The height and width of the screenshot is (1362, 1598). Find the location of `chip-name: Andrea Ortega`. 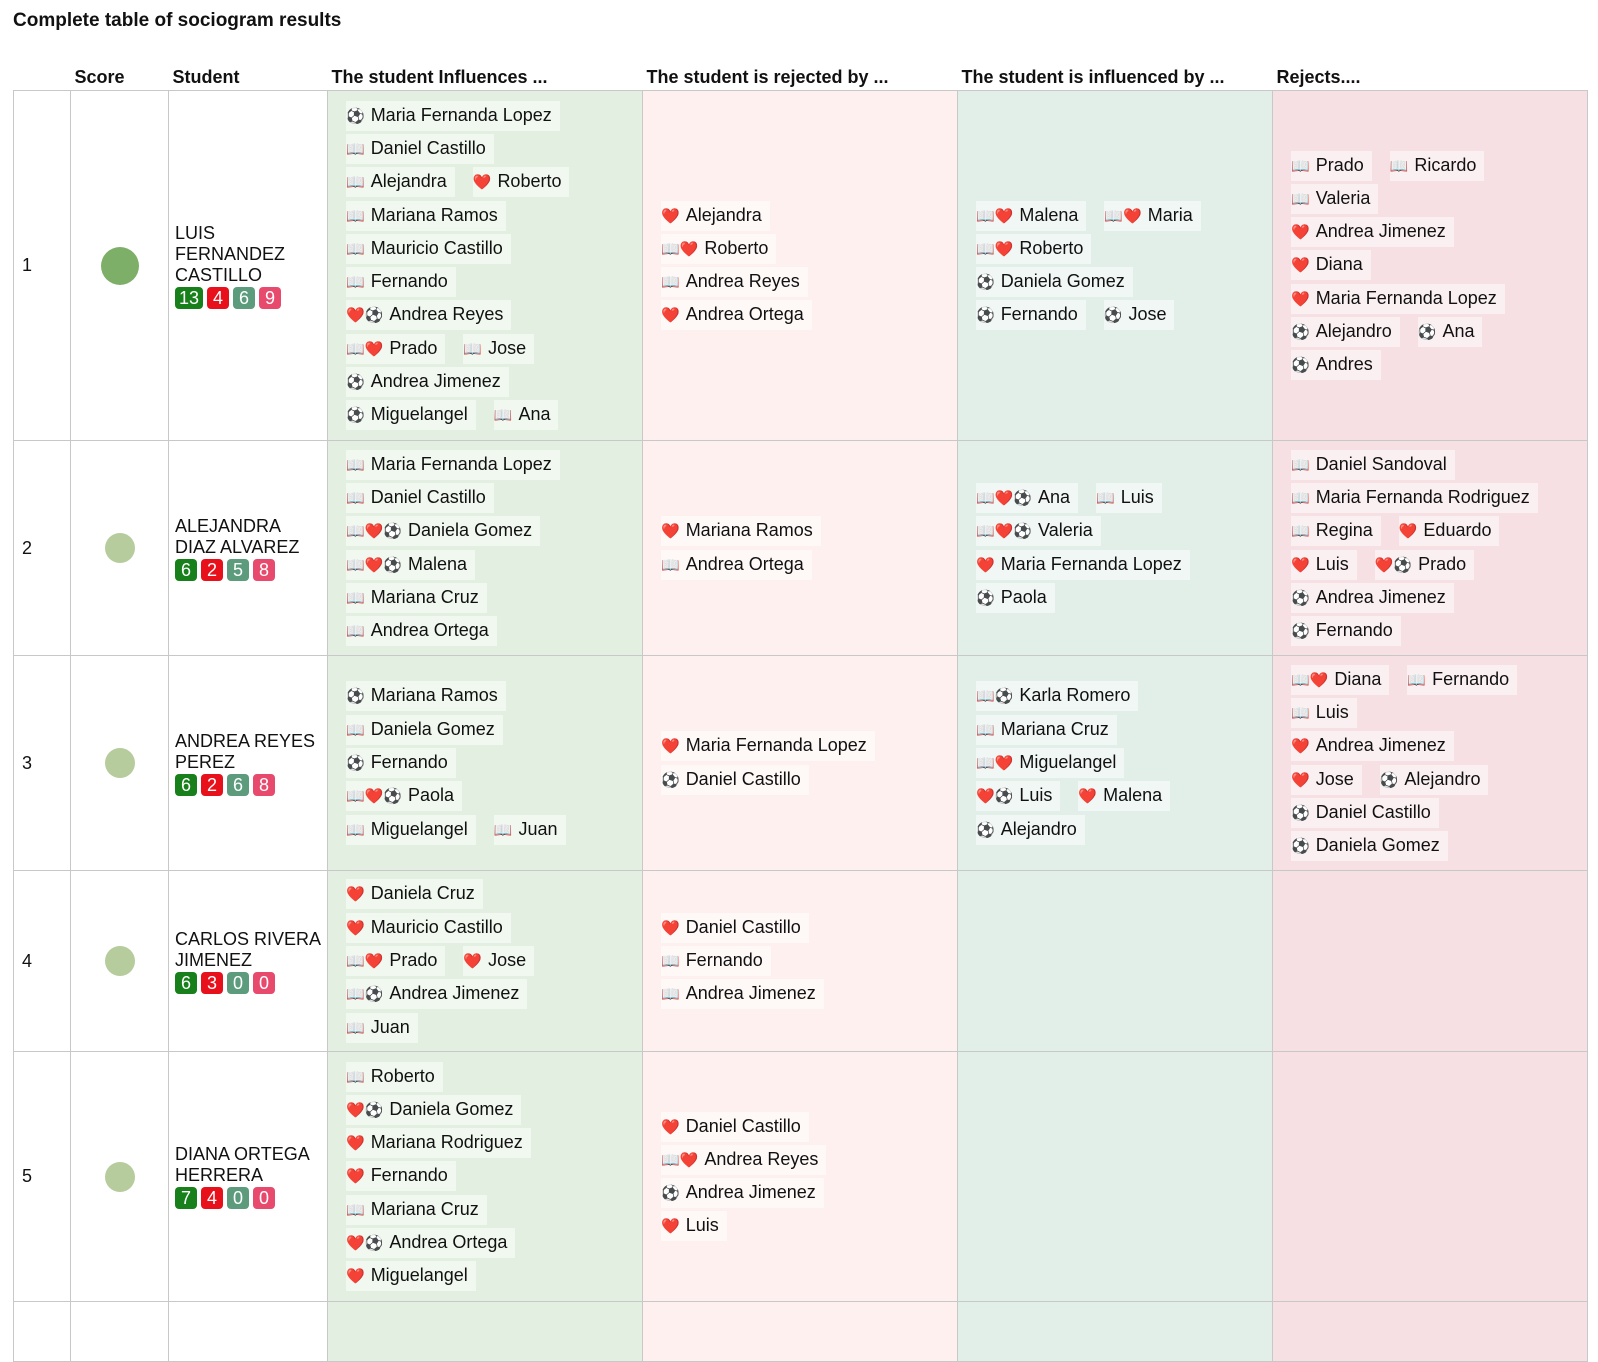

chip-name: Andrea Ortega is located at coordinates (744, 314).